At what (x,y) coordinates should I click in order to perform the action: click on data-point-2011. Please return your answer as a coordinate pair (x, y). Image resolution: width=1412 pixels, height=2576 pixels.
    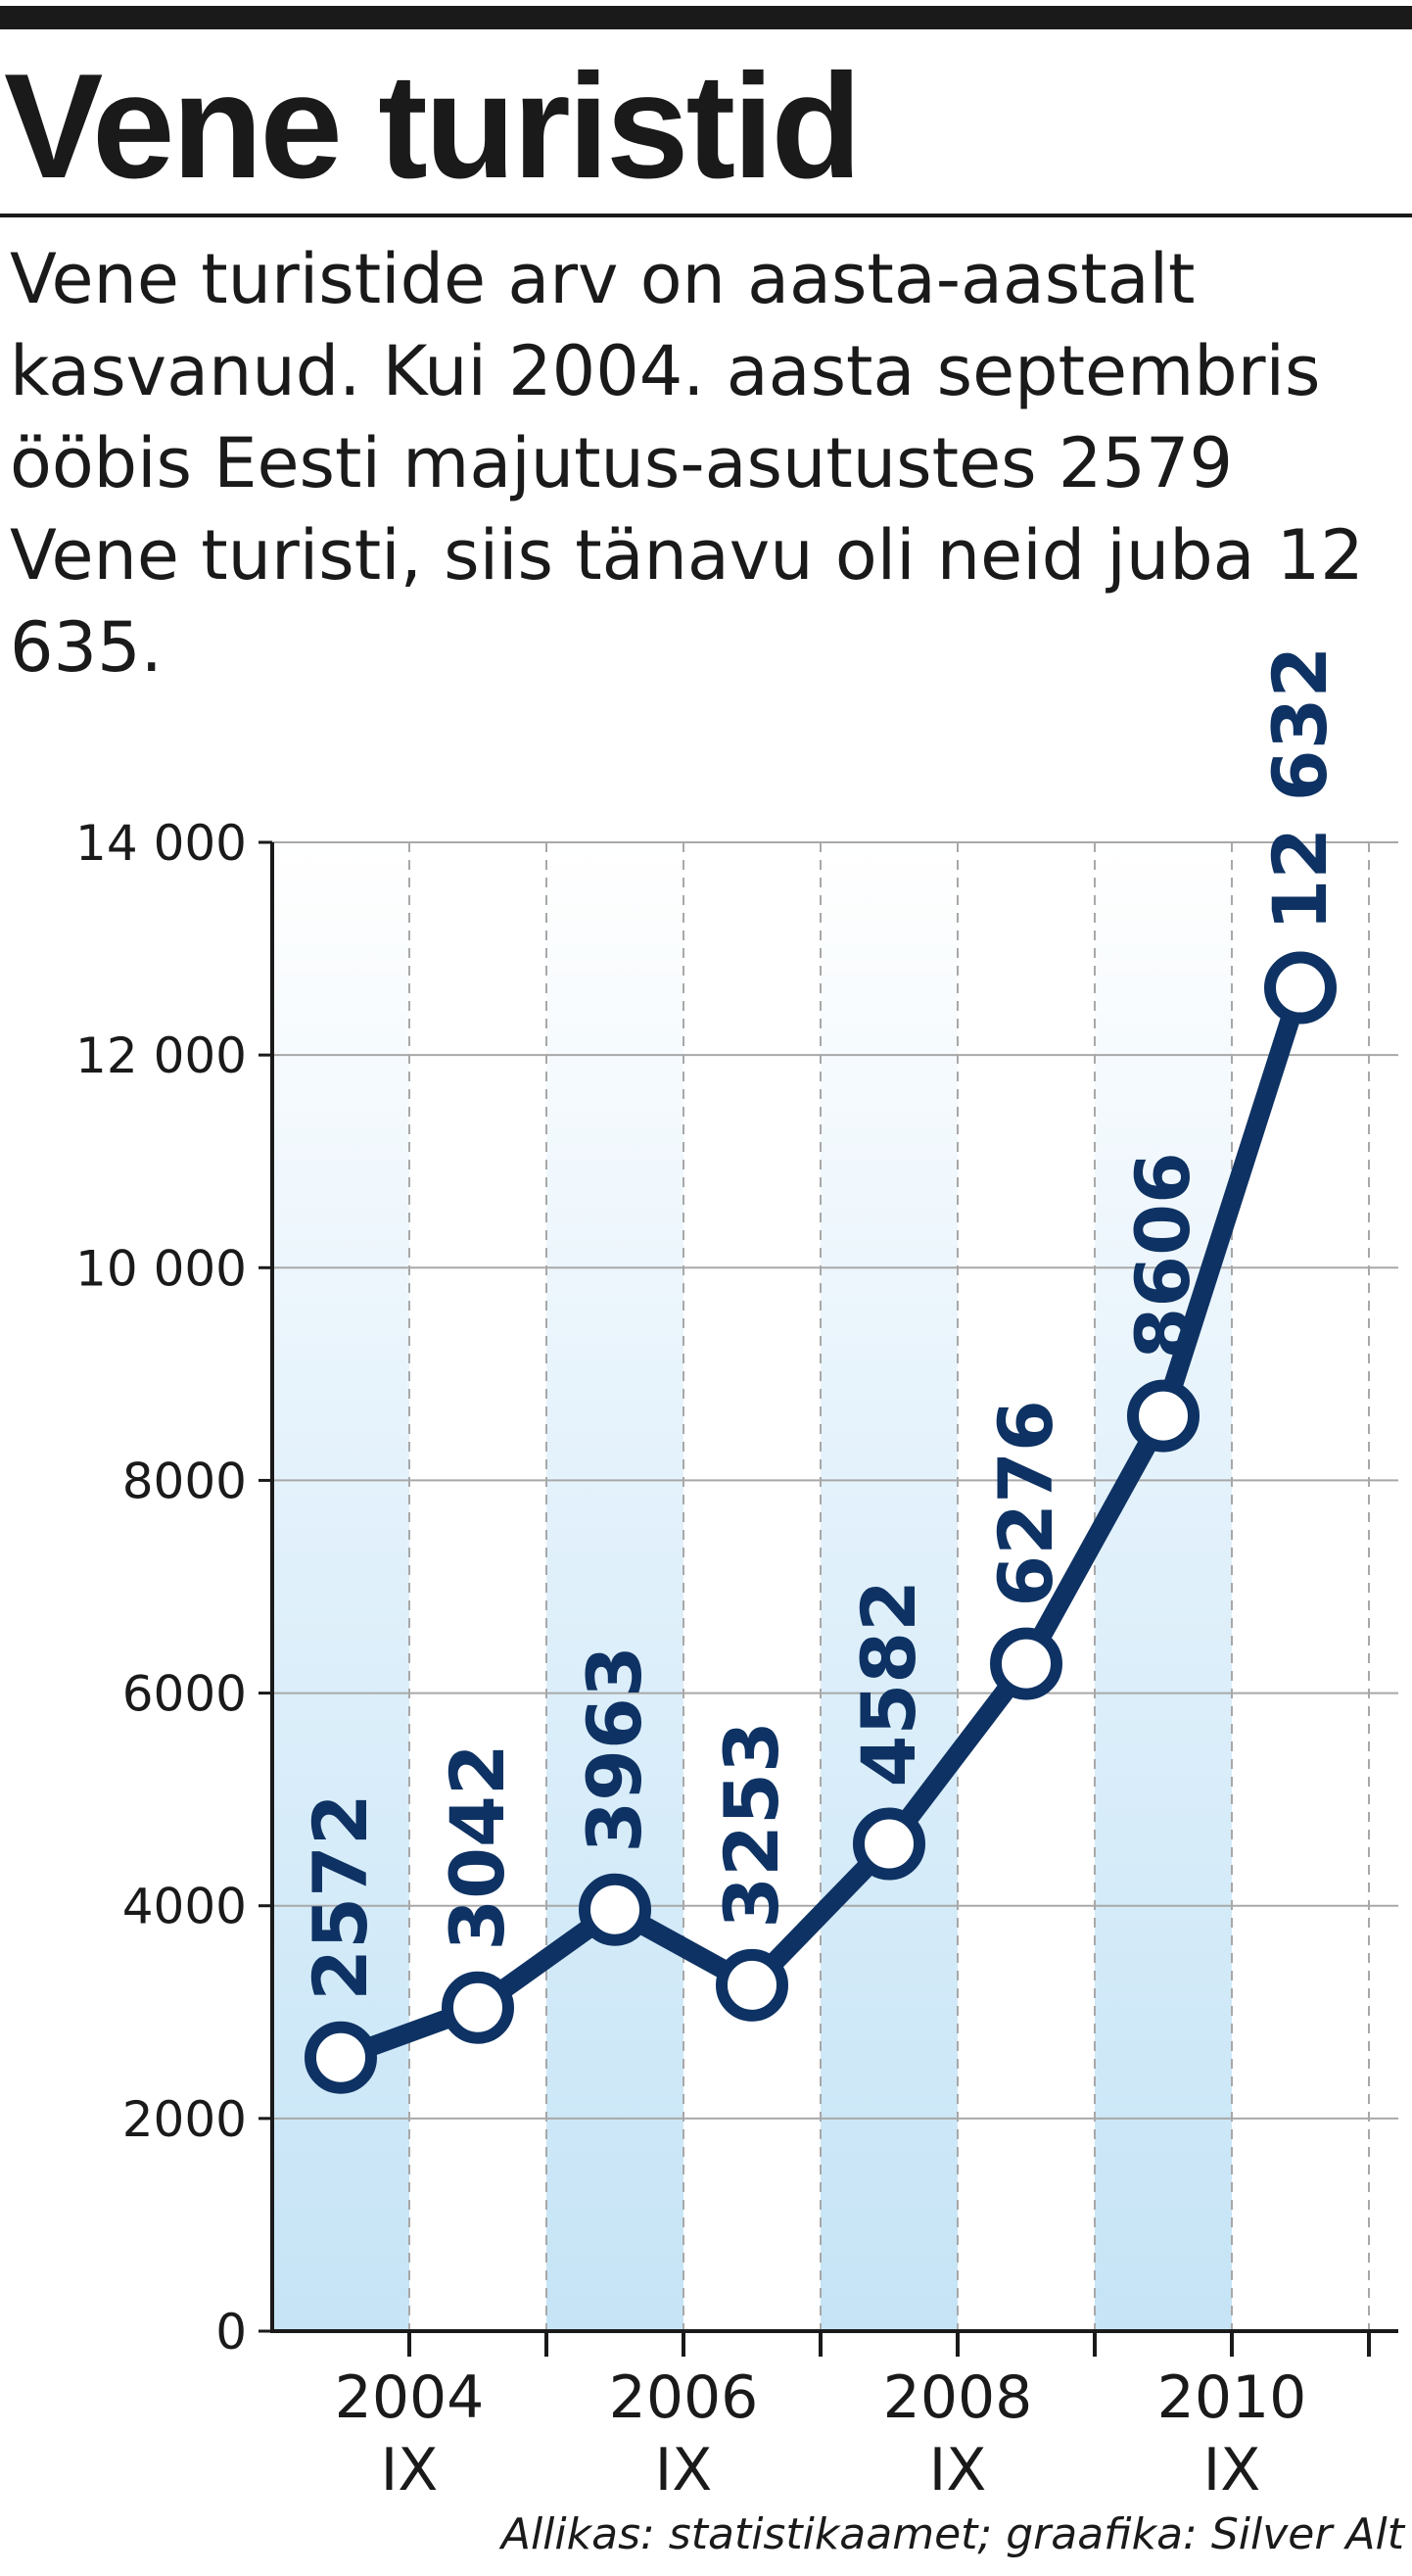
    Looking at the image, I should click on (1301, 988).